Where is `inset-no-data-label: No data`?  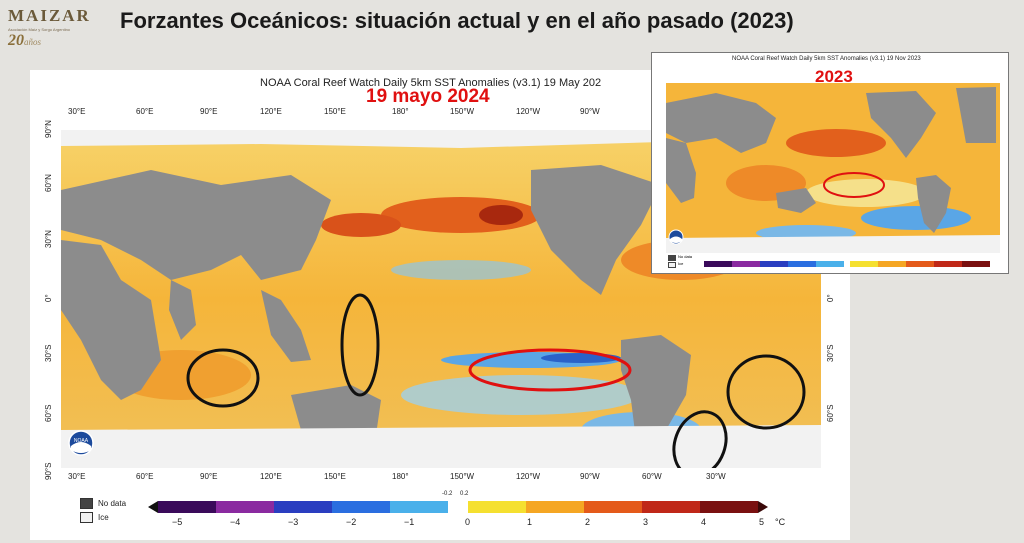 inset-no-data-label: No data is located at coordinates (685, 256).